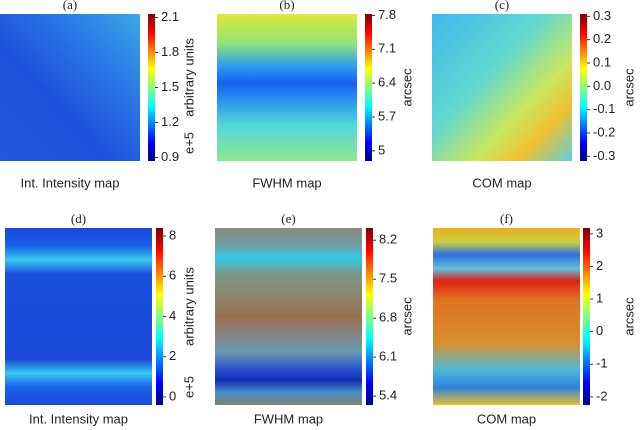 The height and width of the screenshot is (430, 640). I want to click on colorbar-tick-label: 0.2, so click(602, 38).